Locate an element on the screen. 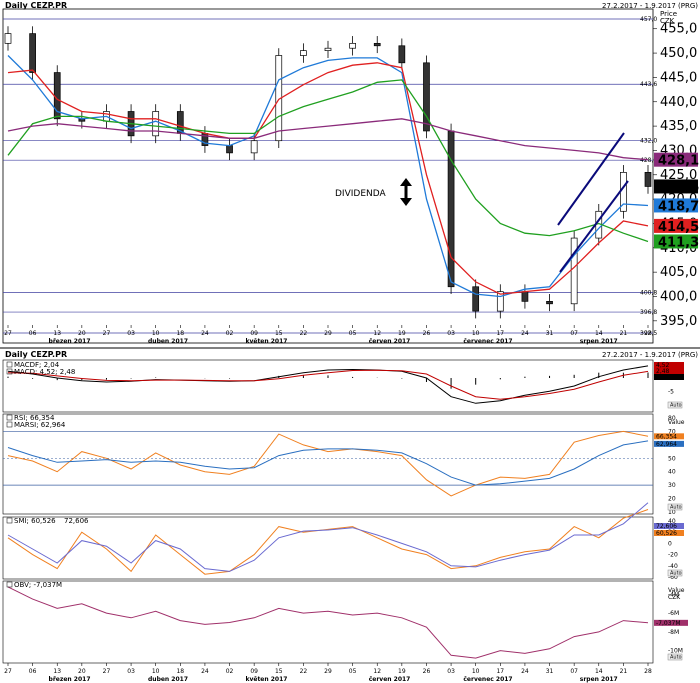 The image size is (700, 683). obv-badge: -7,037M is located at coordinates (671, 623).